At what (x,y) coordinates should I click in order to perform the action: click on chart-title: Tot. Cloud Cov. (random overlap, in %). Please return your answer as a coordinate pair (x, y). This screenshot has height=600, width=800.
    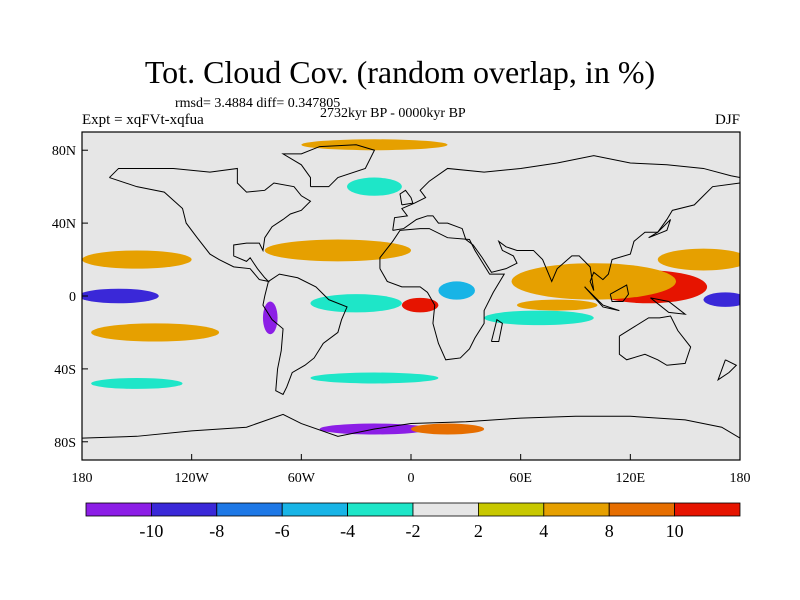
    Looking at the image, I should click on (400, 72).